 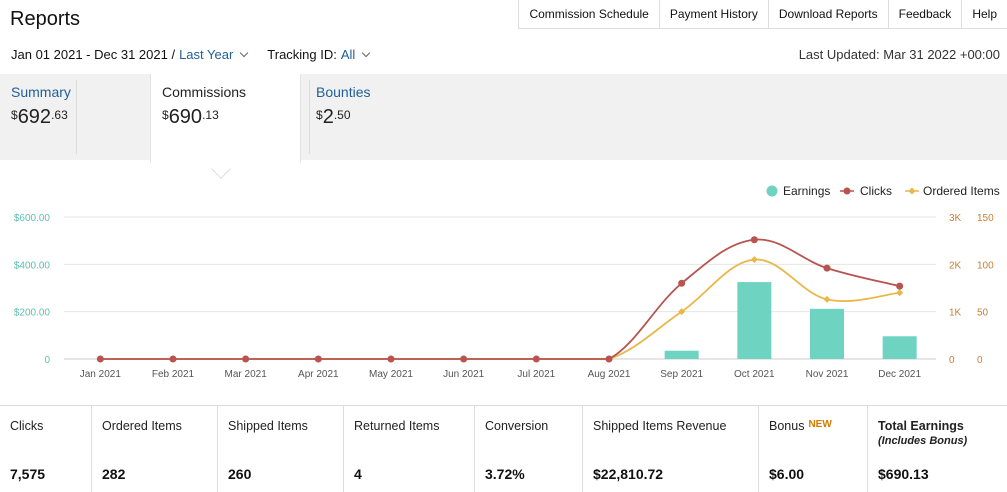 What do you see at coordinates (47, 360) in the screenshot?
I see `y-left-tick-label: 0` at bounding box center [47, 360].